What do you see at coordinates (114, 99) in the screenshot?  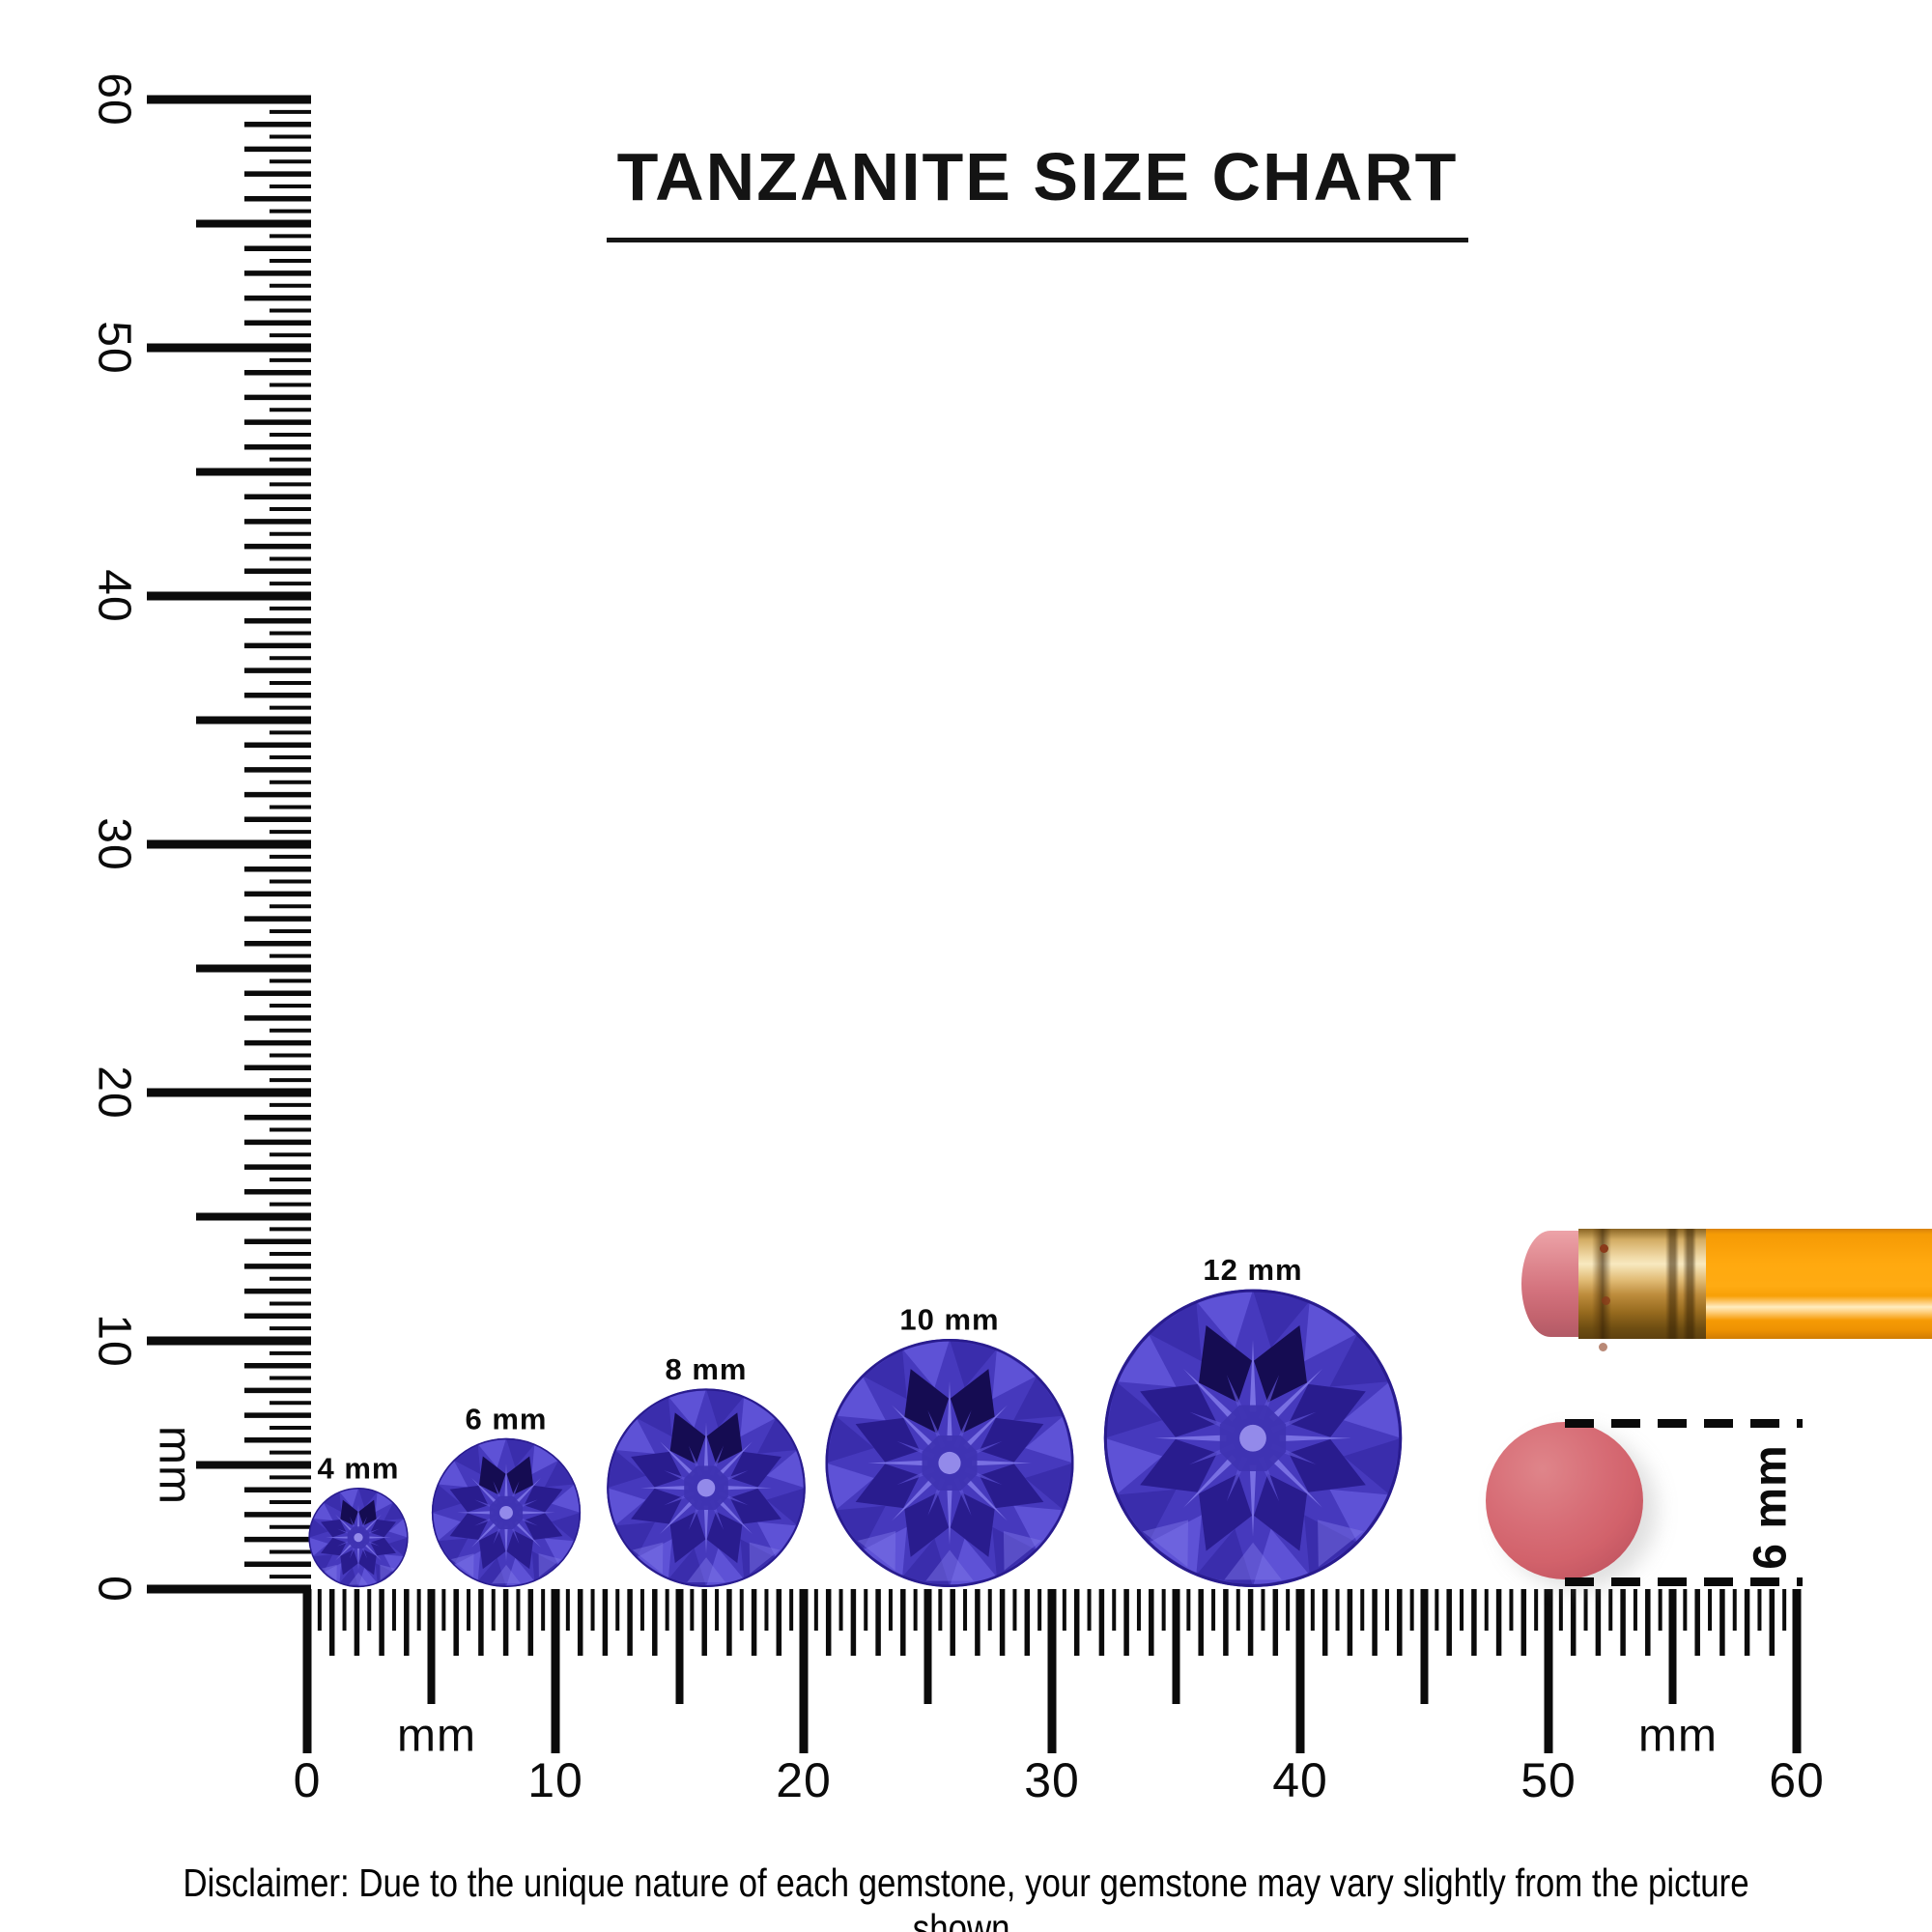 I see `v-ruler-number-60: 60` at bounding box center [114, 99].